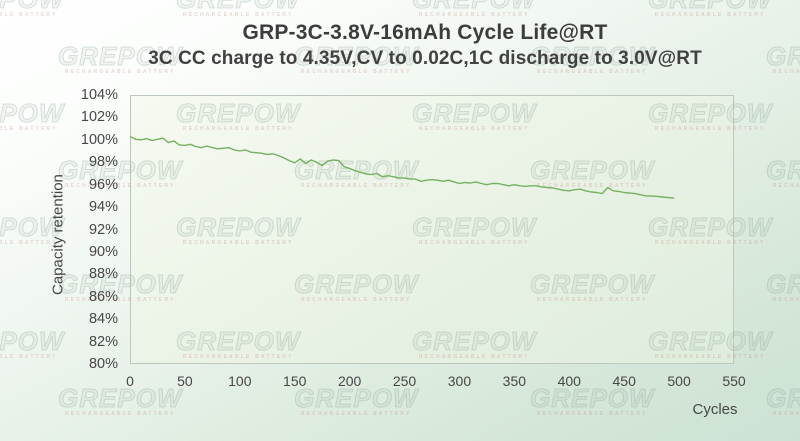 The image size is (800, 441). I want to click on y-tick-label: 94%, so click(103, 207).